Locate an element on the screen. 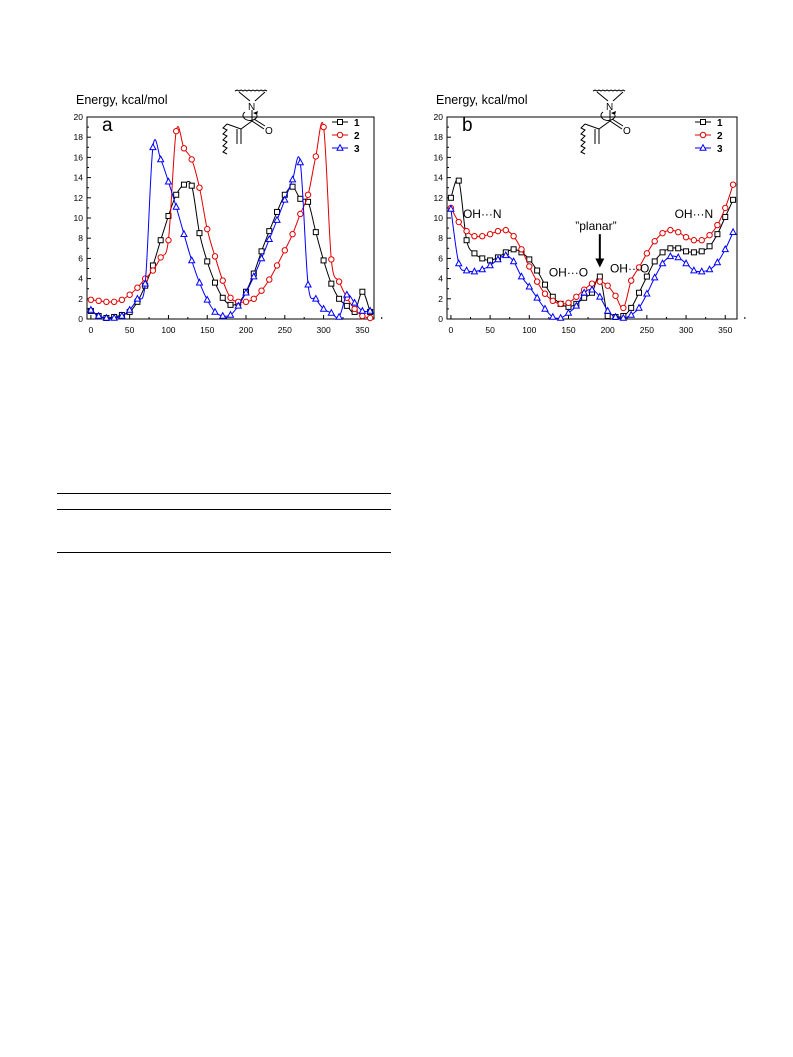 The width and height of the screenshot is (793, 1057). legend-label: 2 is located at coordinates (357, 136).